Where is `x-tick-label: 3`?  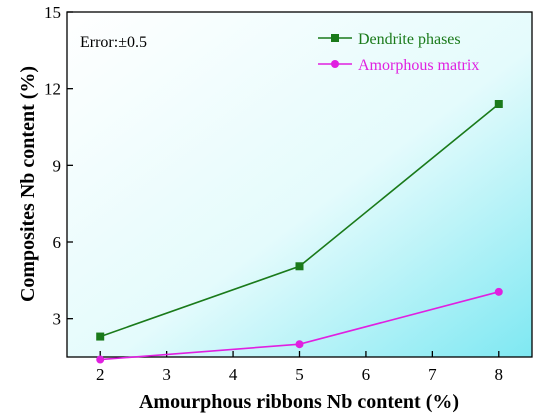 x-tick-label: 3 is located at coordinates (166, 374).